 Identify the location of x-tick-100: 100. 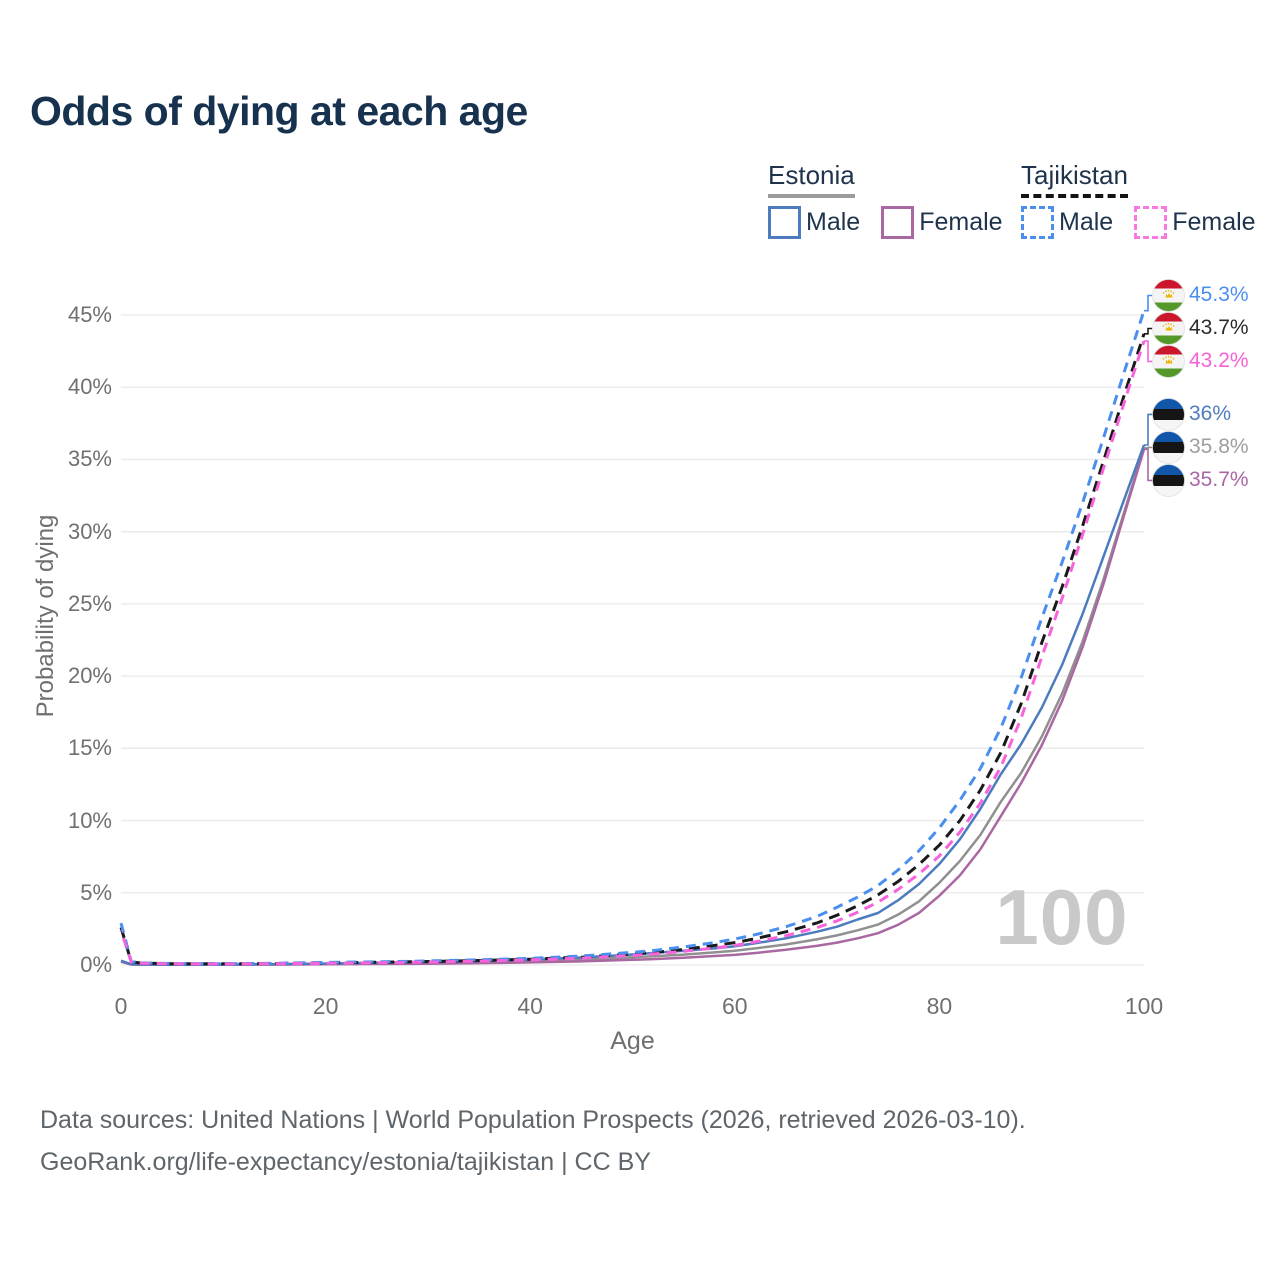
(1144, 1006).